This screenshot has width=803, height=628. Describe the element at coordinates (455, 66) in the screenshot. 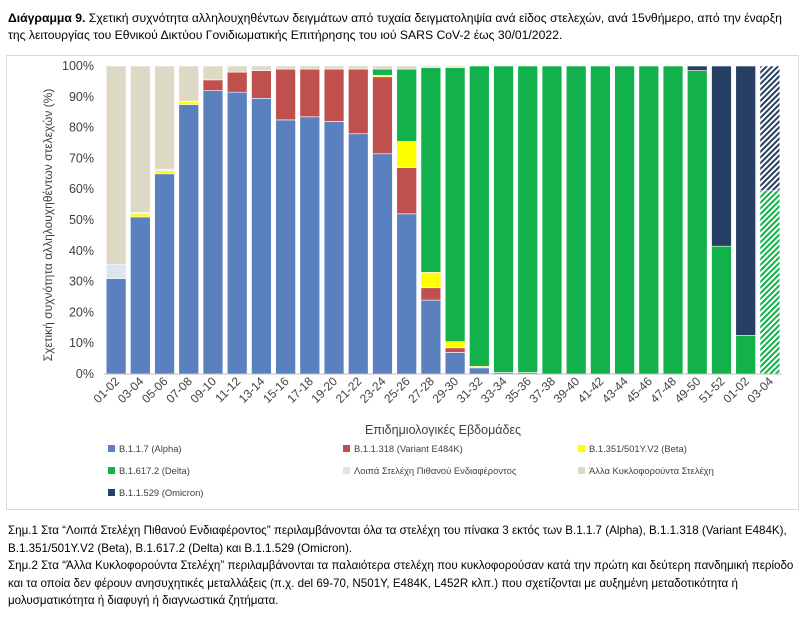

I see `bar-segment-29-30-s5` at that location.